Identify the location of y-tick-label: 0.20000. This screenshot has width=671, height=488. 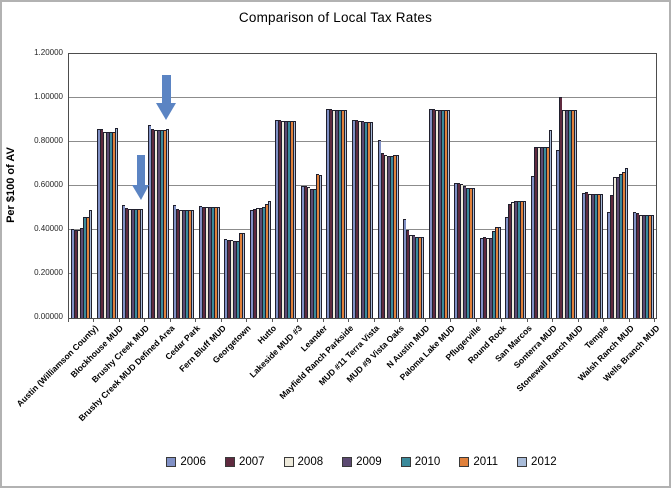
(48, 272).